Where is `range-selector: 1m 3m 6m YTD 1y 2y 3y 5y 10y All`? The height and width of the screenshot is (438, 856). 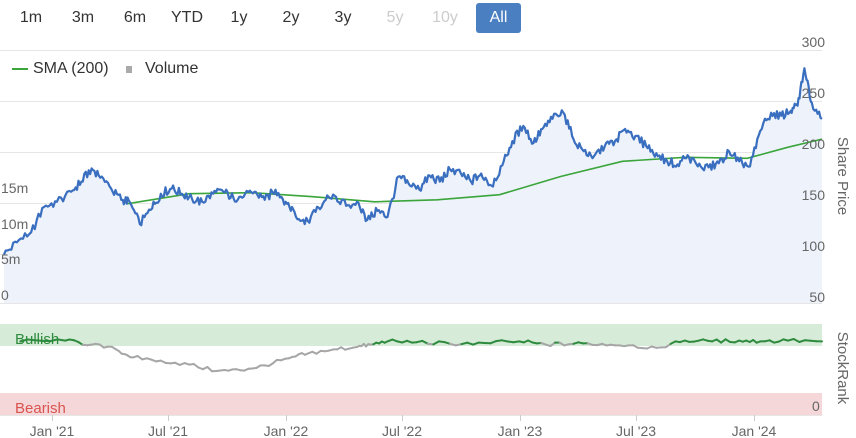 range-selector: 1m 3m 6m YTD 1y 2y 3y 5y 10y All is located at coordinates (280, 18).